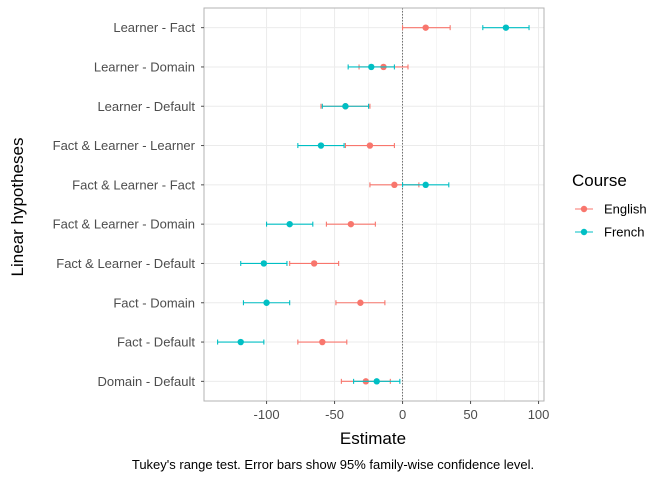 This screenshot has width=672, height=480. Describe the element at coordinates (470, 414) in the screenshot. I see `x-tick-label: 50` at that location.